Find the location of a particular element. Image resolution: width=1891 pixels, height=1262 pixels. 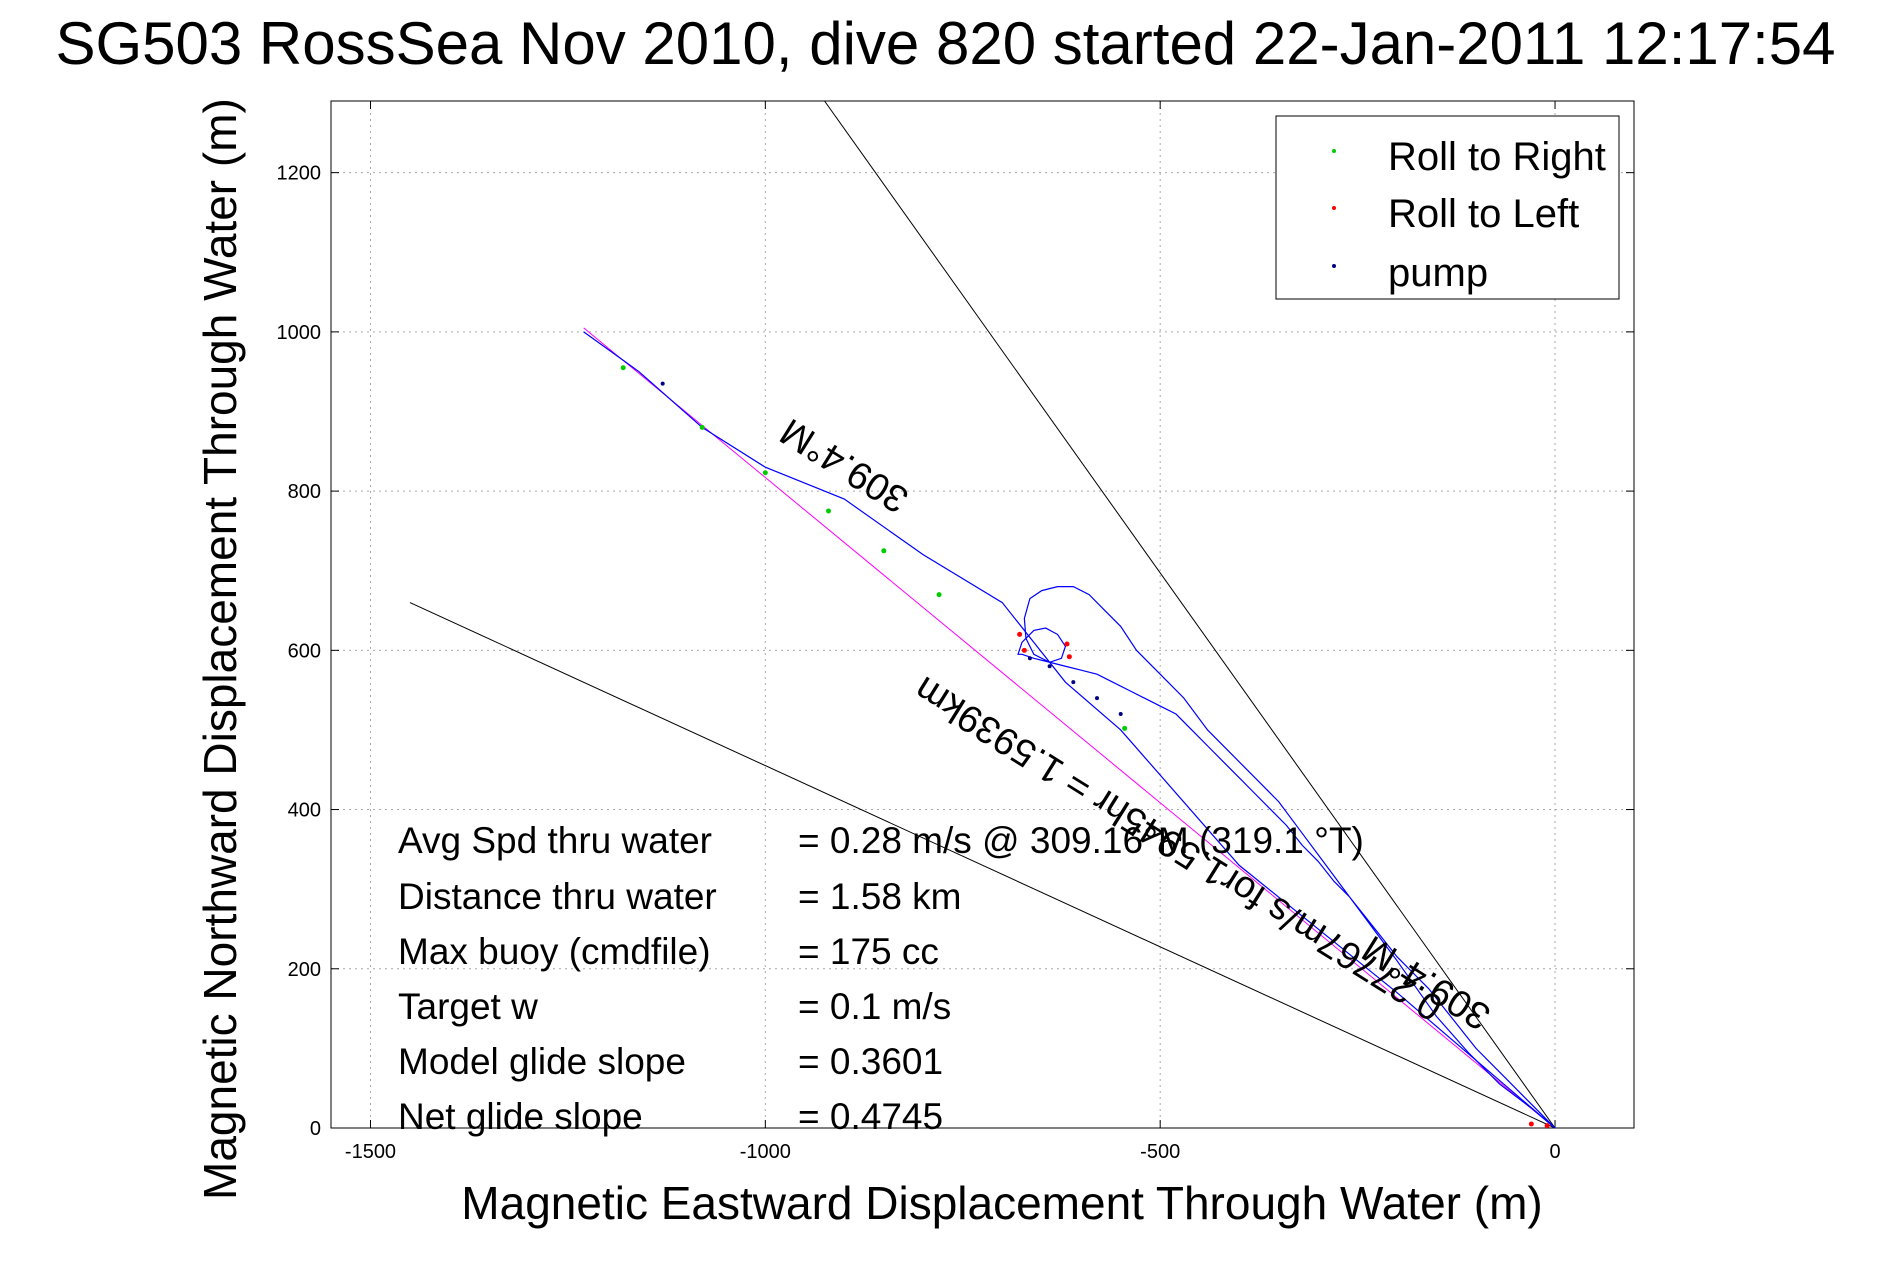

stat-value-max-buoy: = 175 cc is located at coordinates (868, 951).